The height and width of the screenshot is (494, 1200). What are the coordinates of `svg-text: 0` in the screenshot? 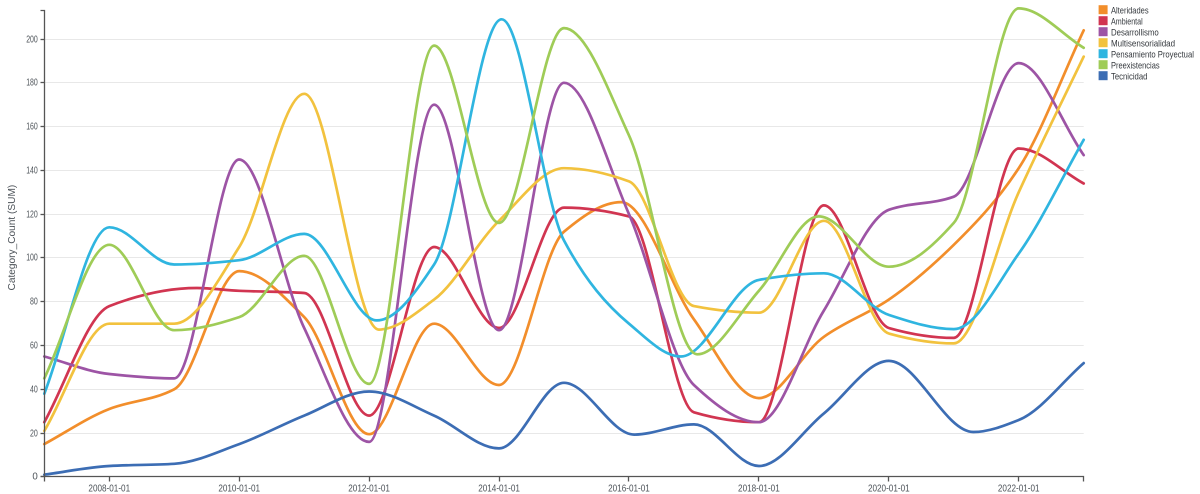 It's located at (35, 477).